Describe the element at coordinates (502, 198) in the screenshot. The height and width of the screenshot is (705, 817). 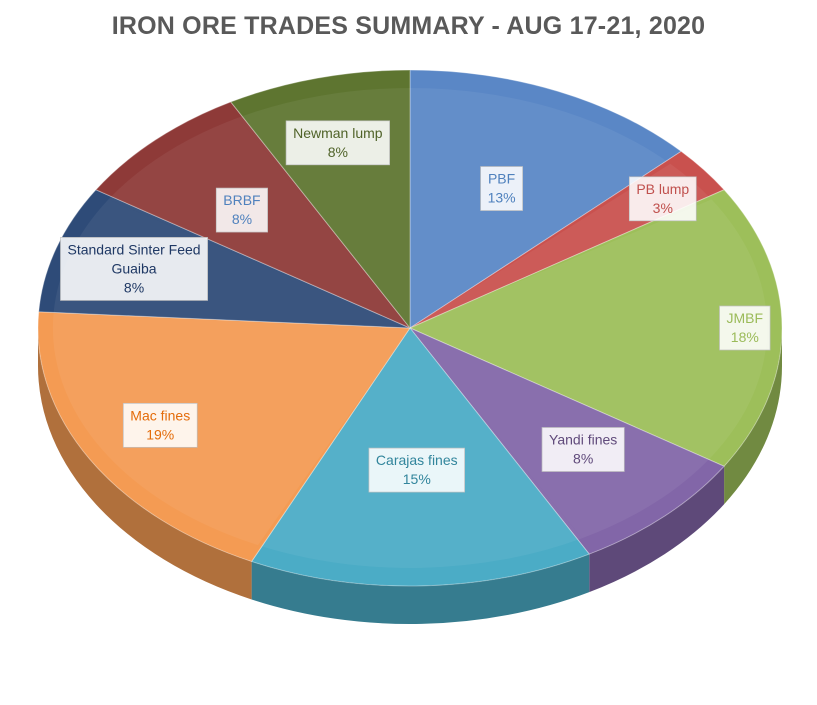
I see `data-label-value-0: 13%` at that location.